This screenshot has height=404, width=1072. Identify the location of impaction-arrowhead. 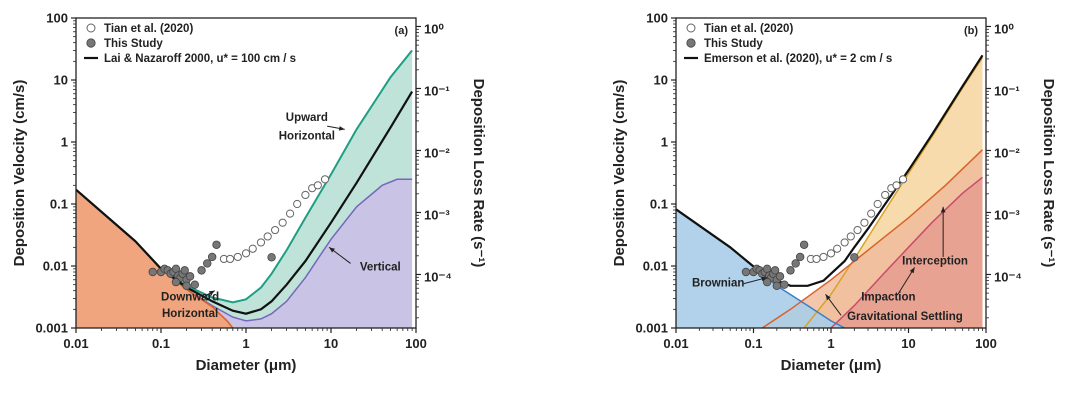
(912, 270).